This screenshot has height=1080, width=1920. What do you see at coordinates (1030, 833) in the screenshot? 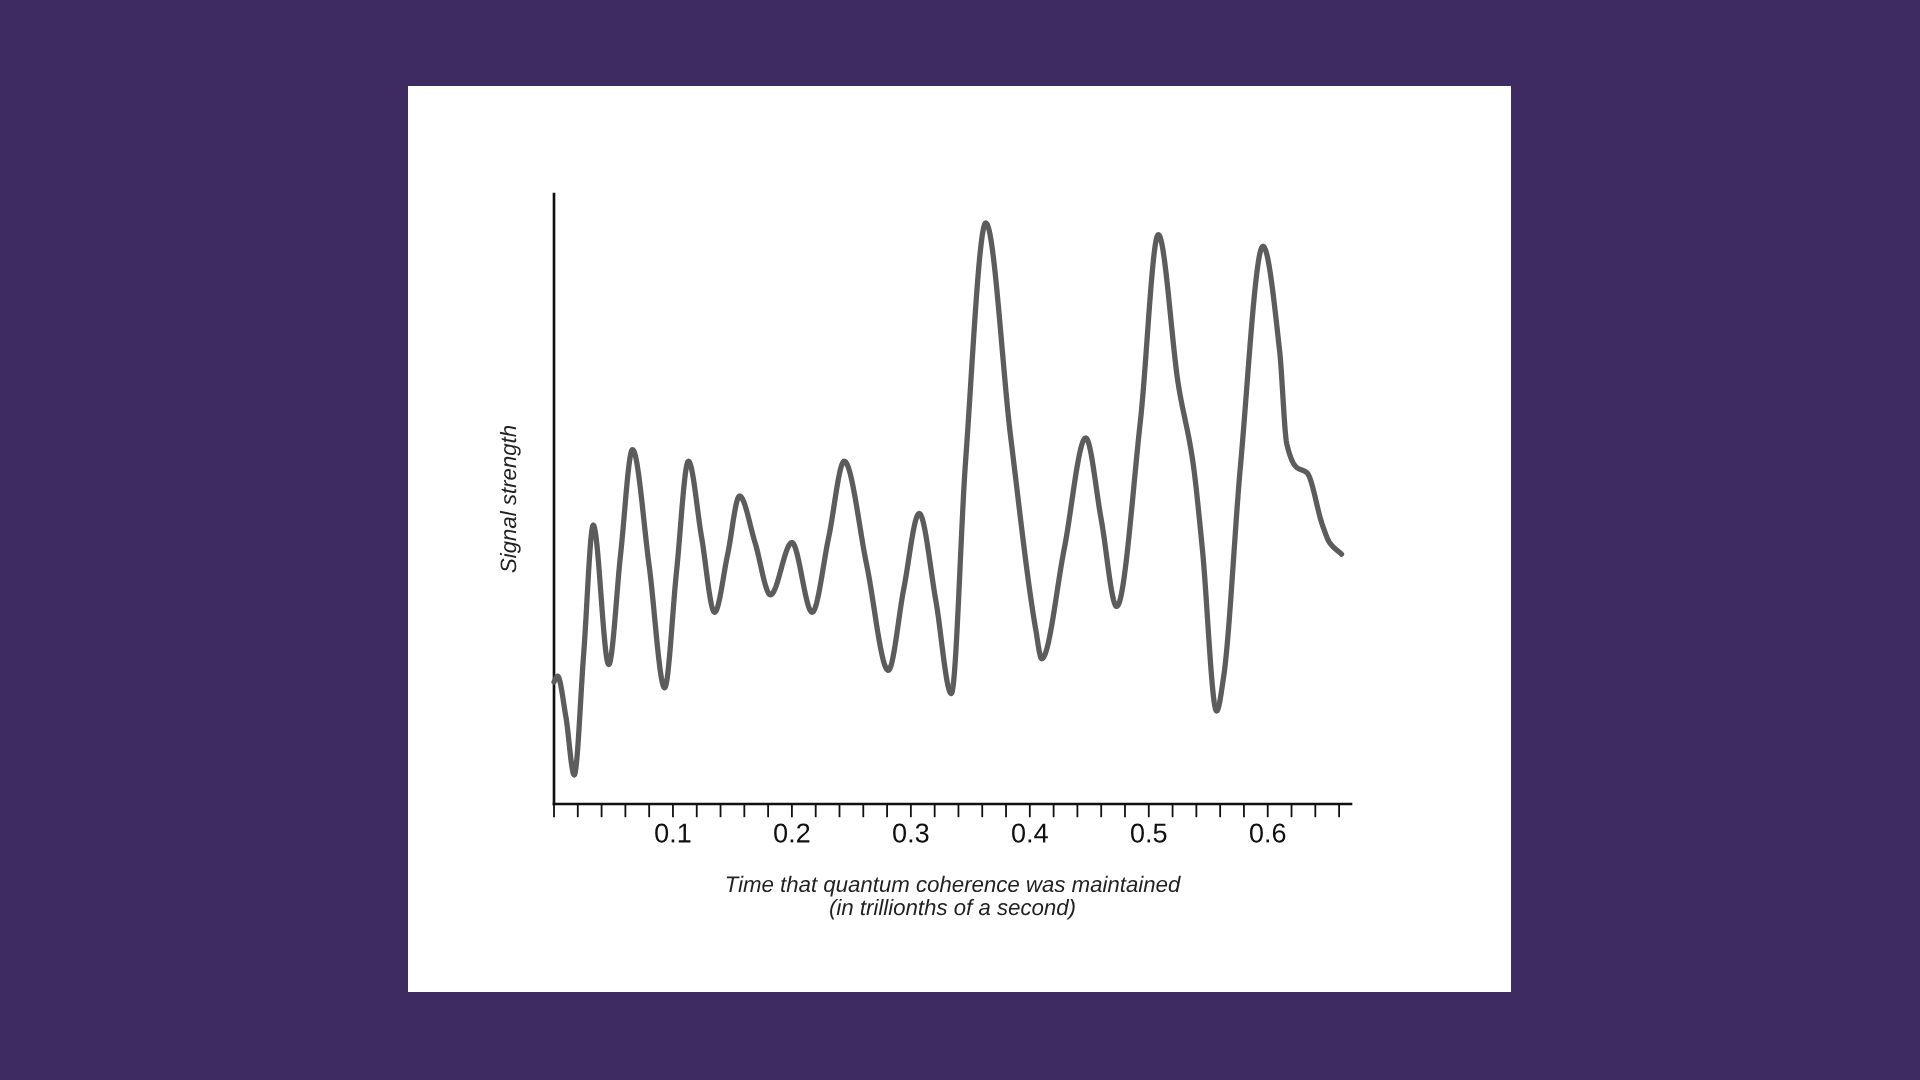
I see `x-tick-label: 0.4` at bounding box center [1030, 833].